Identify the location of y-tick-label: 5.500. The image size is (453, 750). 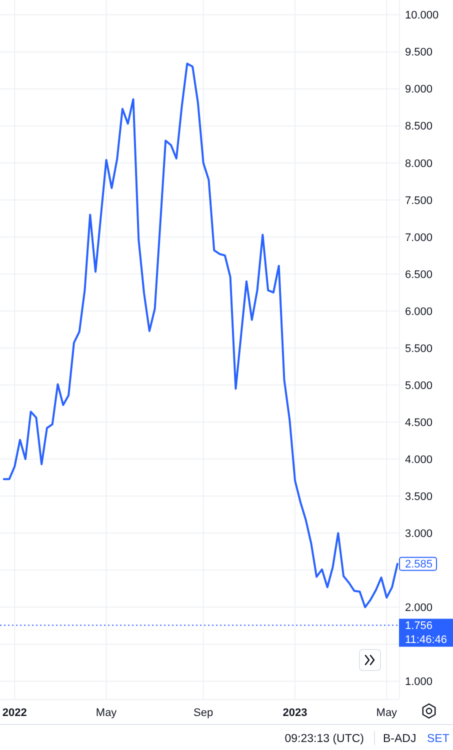
(419, 348).